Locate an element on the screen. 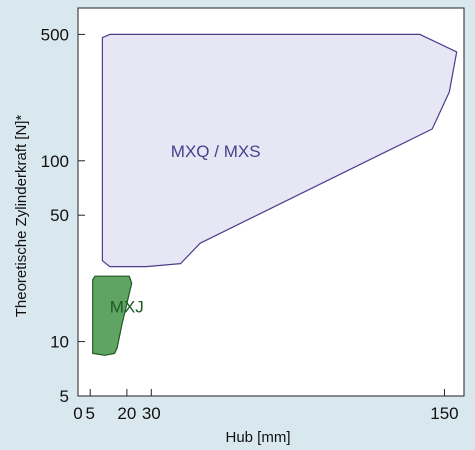 The image size is (475, 450). x-tick-label: 0 is located at coordinates (77, 413).